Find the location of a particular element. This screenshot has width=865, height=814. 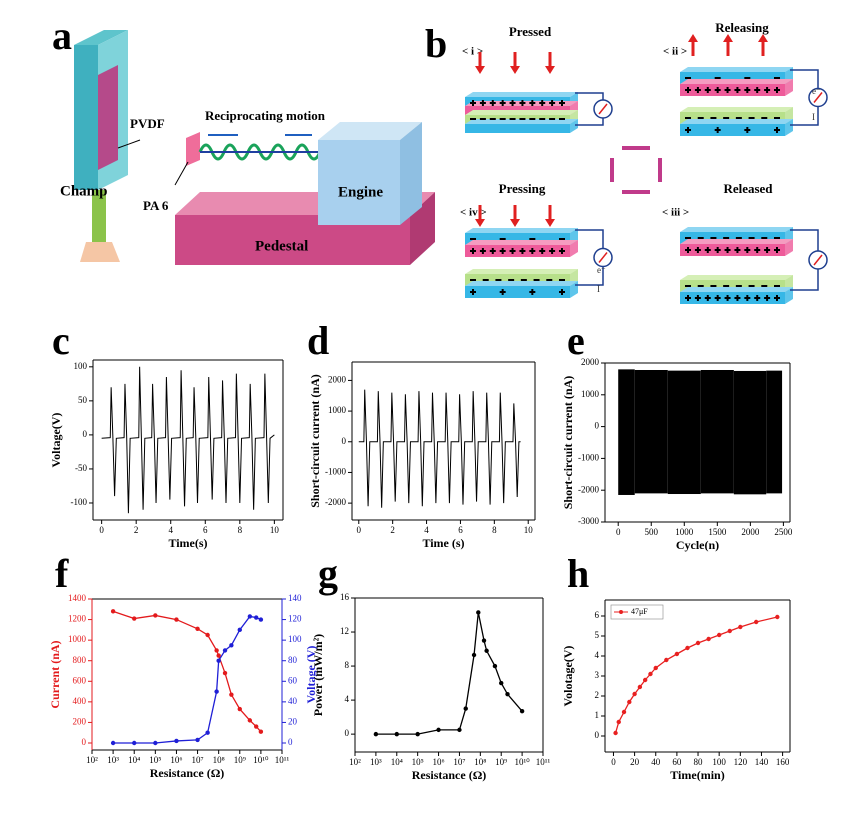

y2-tick-label: 100 is located at coordinates (295, 639).